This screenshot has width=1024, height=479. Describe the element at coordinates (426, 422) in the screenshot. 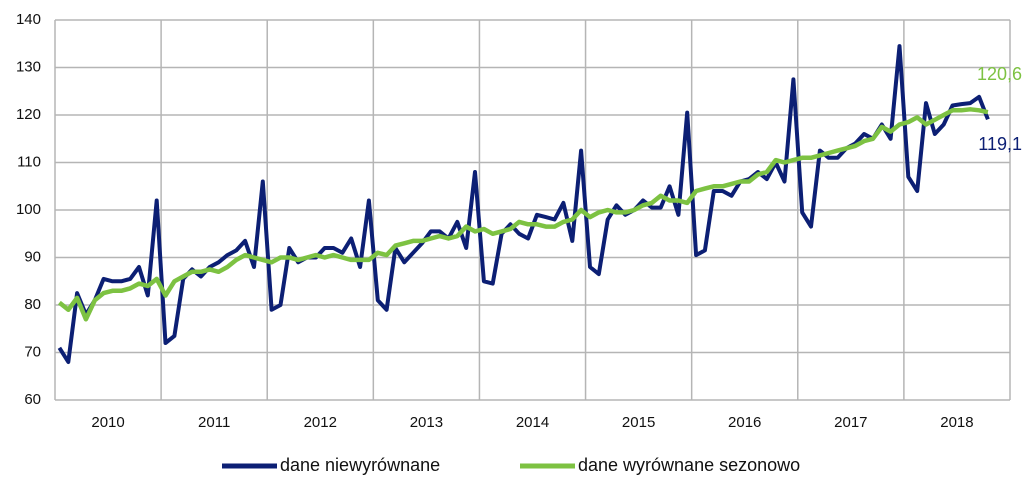

I see `x-tick-label: 2013` at that location.